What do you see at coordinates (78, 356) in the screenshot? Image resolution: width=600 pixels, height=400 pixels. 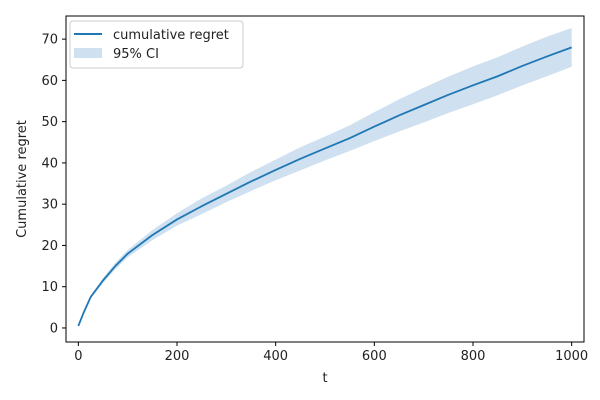 I see `x-tick-label-0: 0` at bounding box center [78, 356].